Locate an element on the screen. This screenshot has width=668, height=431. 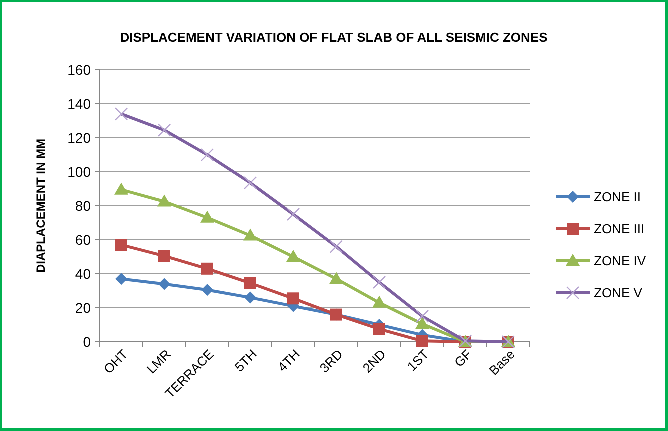
y-tick-label: 100 is located at coordinates (80, 172).